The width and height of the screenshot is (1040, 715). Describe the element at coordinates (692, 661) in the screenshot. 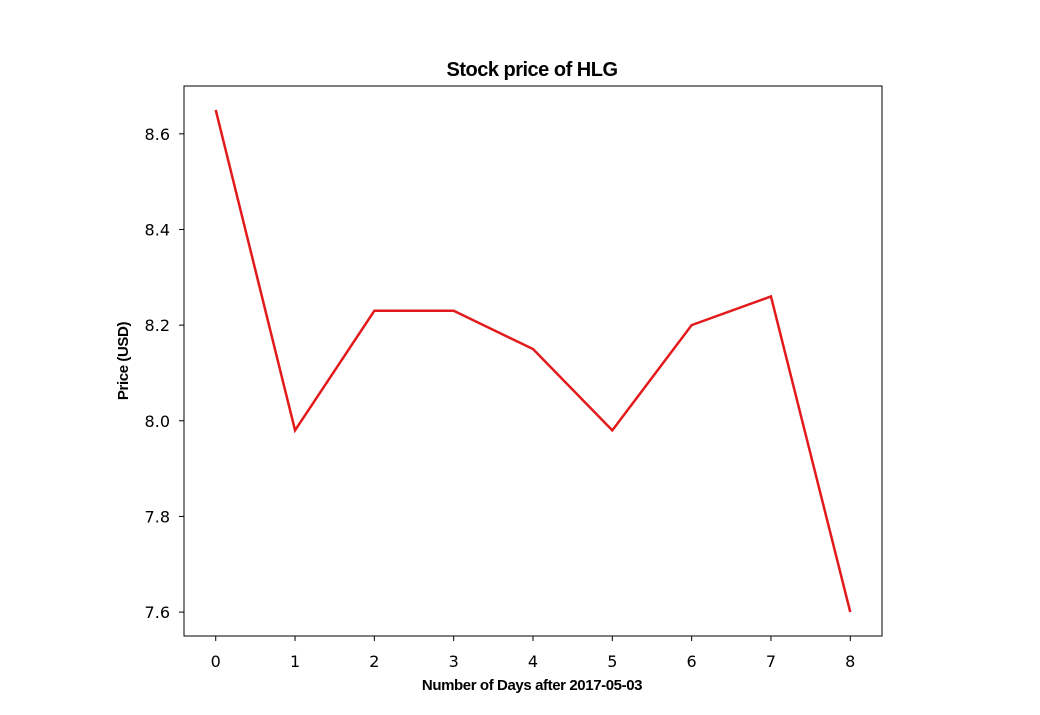

I see `x-tick-label: 6` at that location.